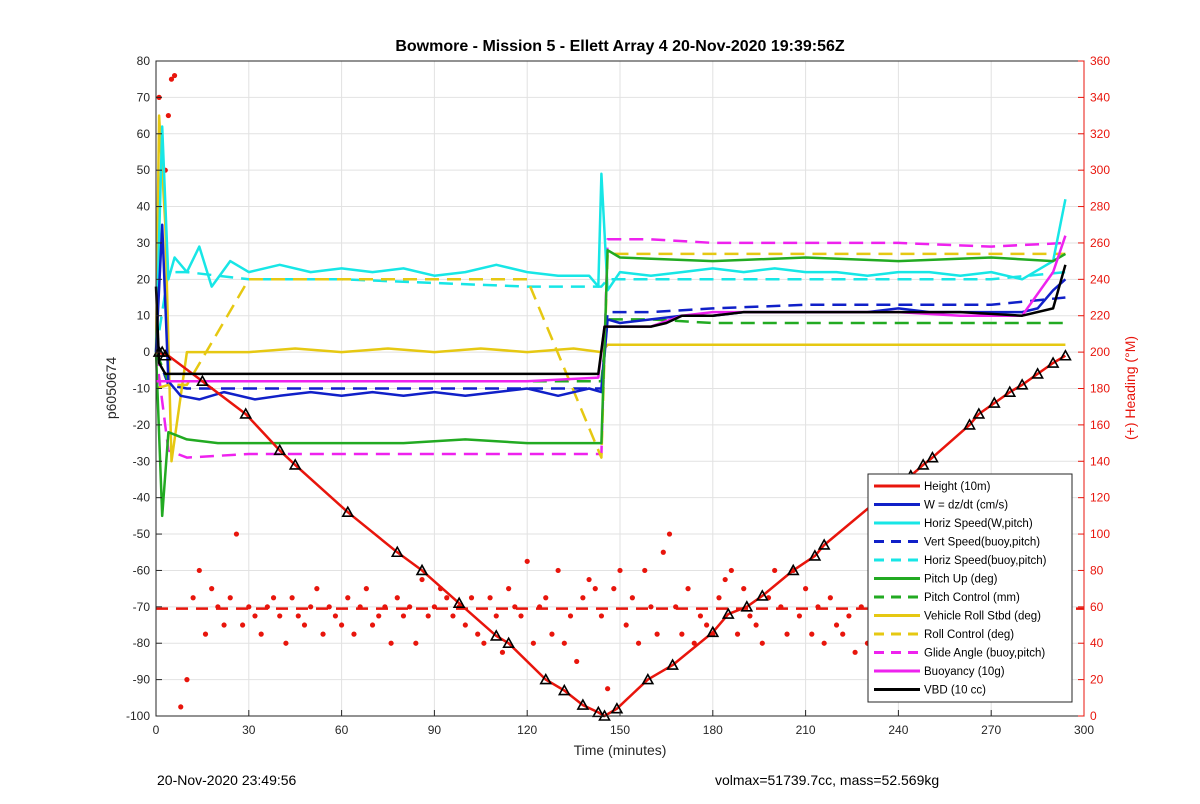  Describe the element at coordinates (144, 170) in the screenshot. I see `y-tick-label: 50` at that location.